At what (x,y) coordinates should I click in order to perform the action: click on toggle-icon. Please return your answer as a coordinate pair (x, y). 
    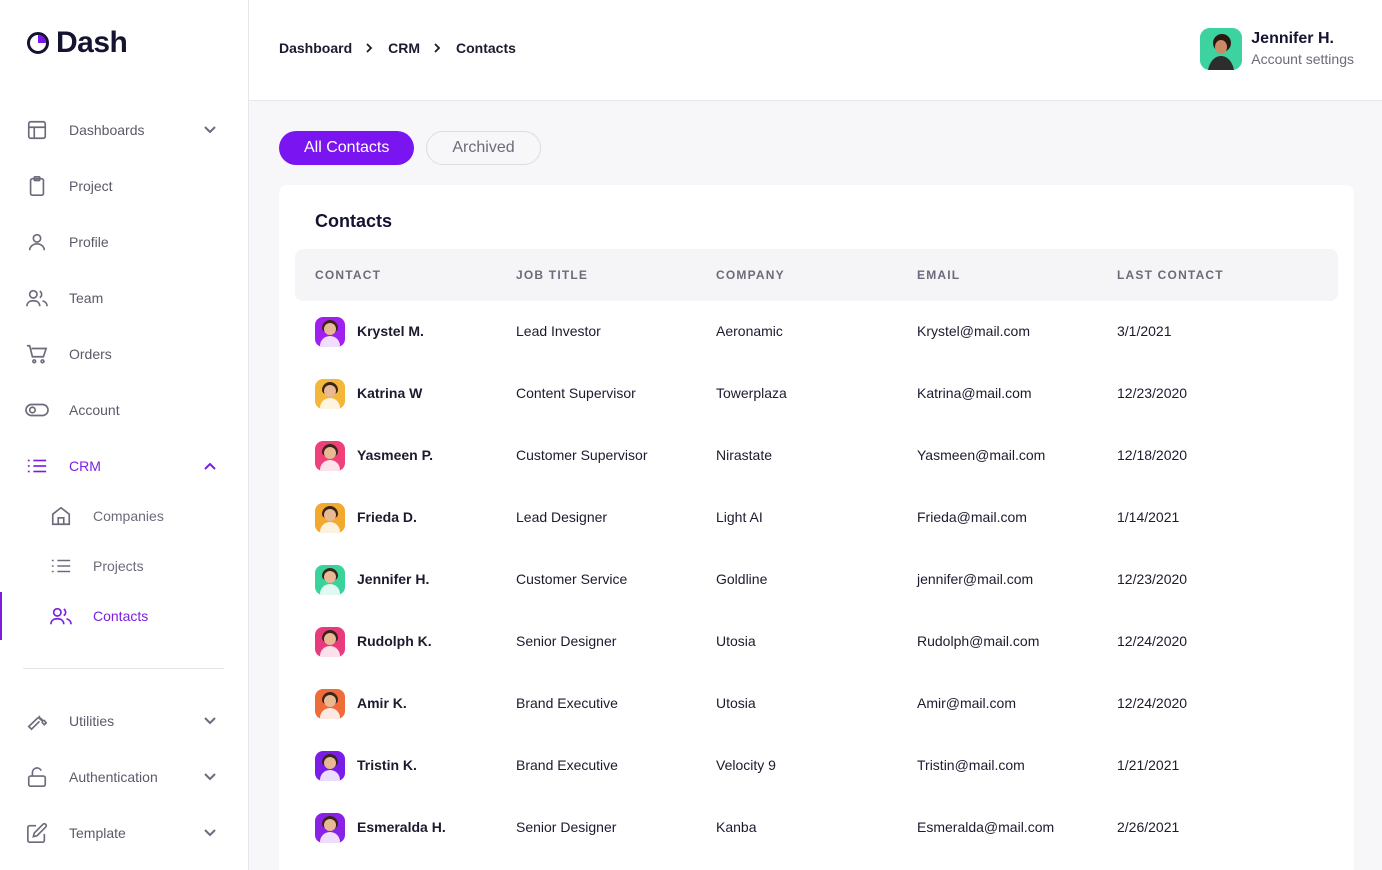
    Looking at the image, I should click on (37, 410).